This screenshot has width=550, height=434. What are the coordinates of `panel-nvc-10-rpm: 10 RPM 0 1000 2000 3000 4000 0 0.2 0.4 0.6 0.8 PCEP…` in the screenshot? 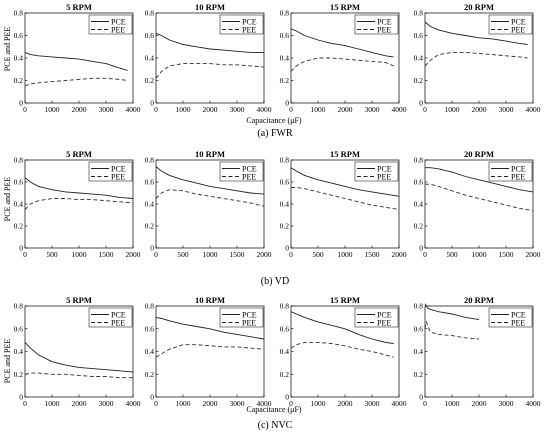 It's located at (208, 351).